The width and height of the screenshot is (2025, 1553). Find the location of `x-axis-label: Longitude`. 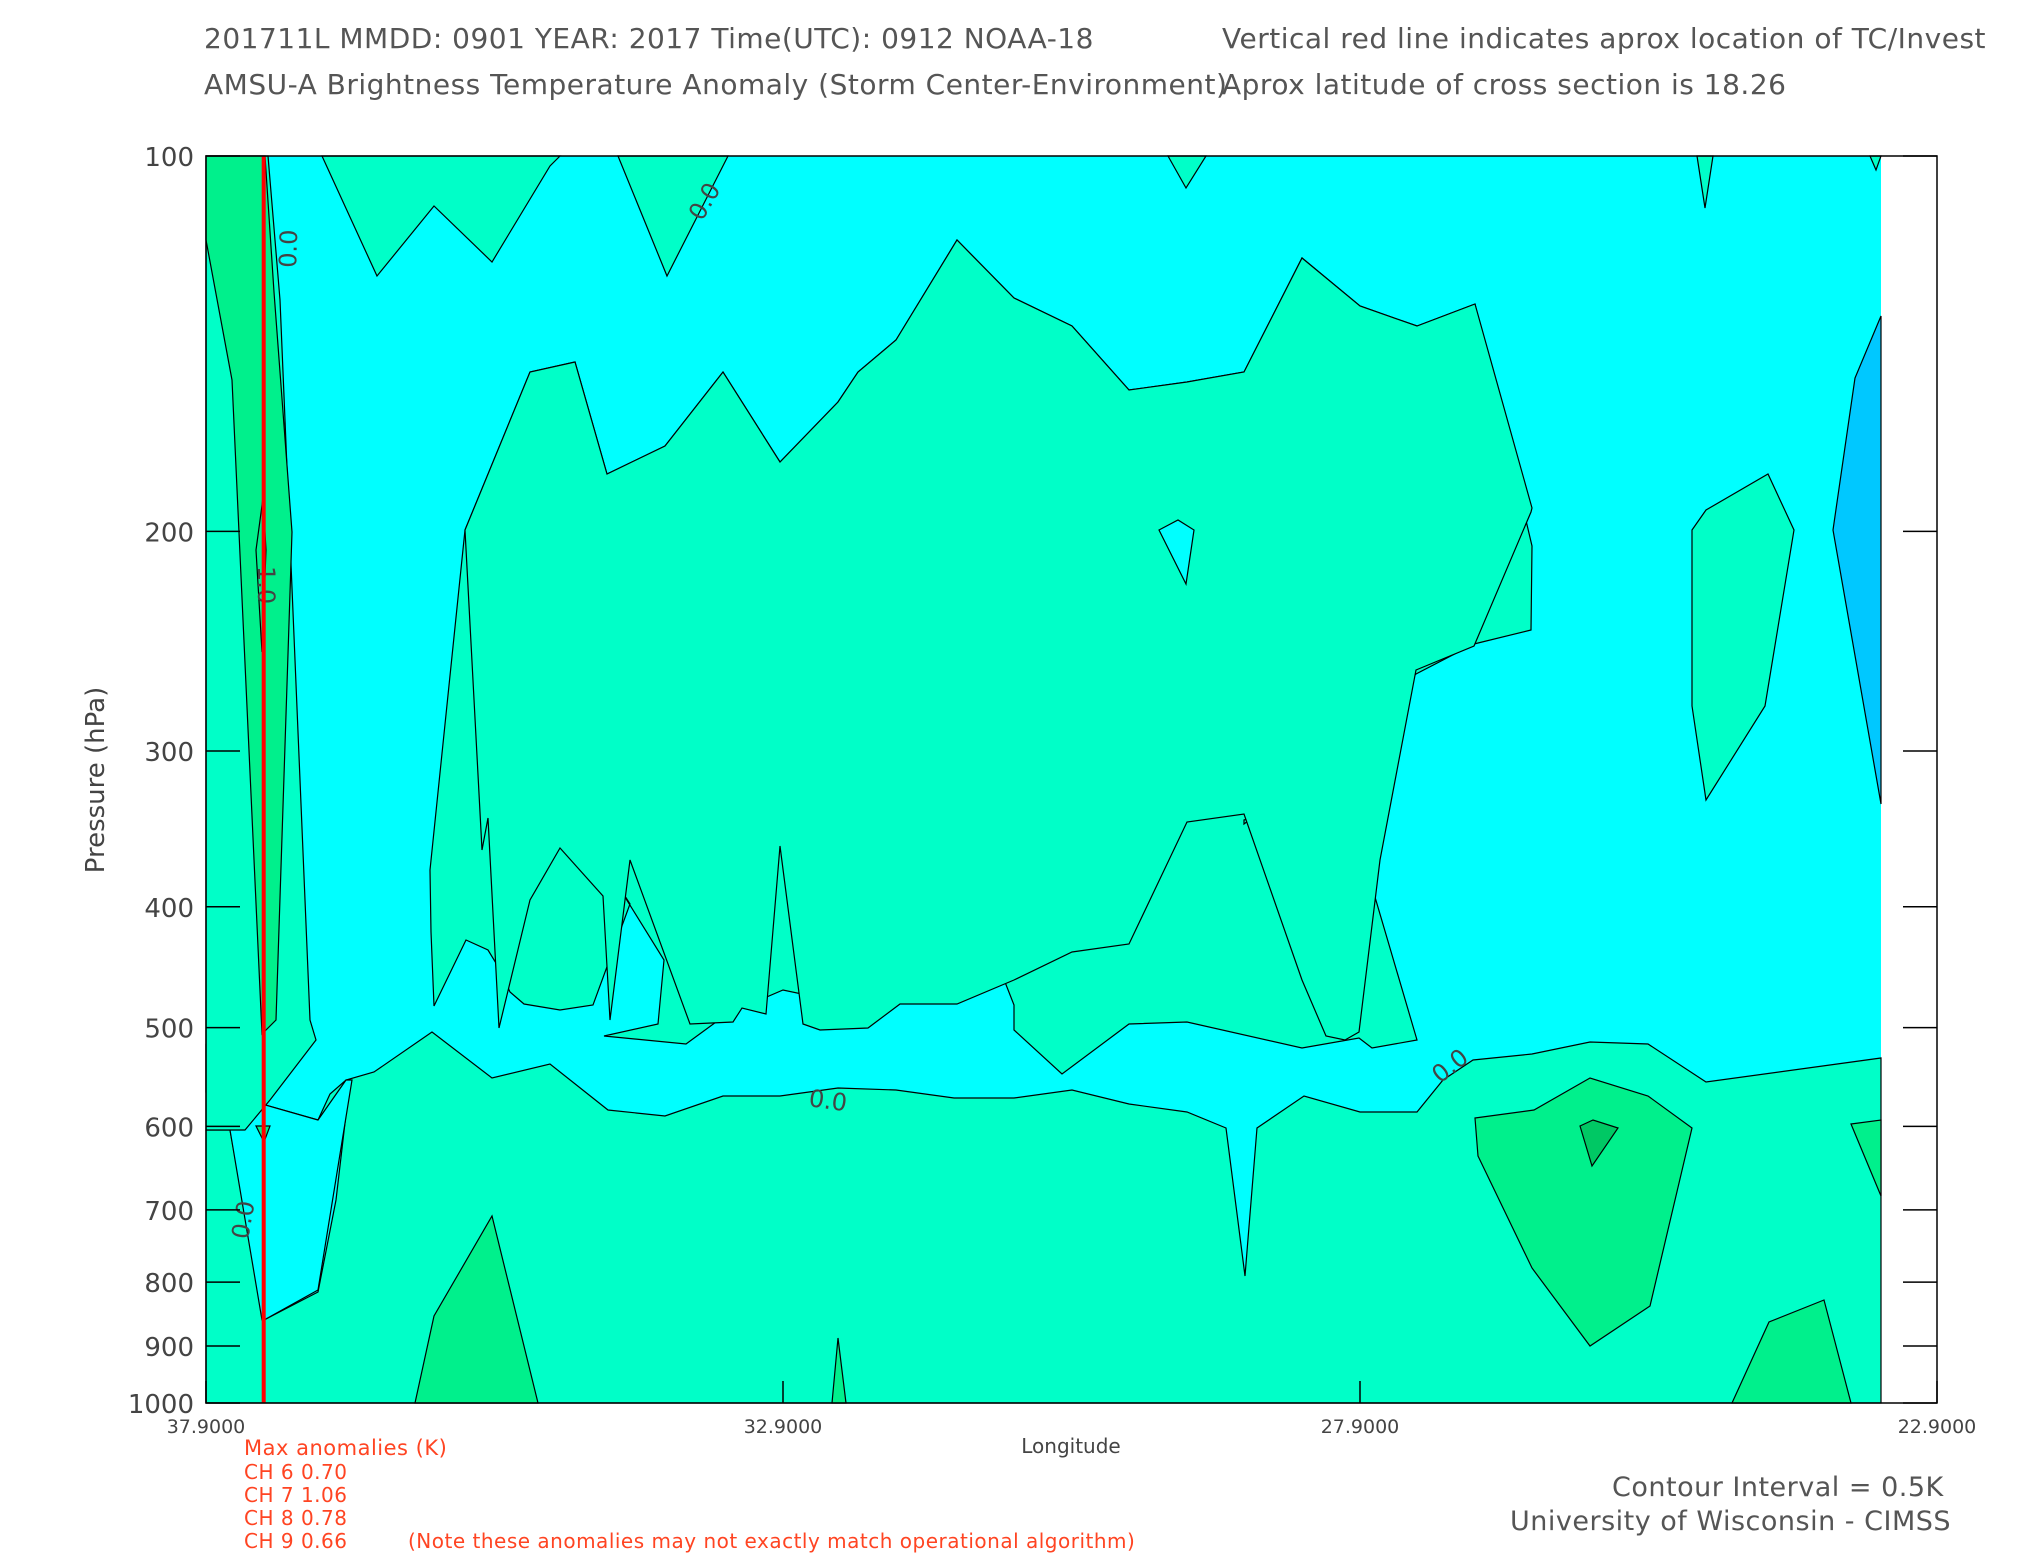

x-axis-label: Longitude is located at coordinates (1070, 1446).